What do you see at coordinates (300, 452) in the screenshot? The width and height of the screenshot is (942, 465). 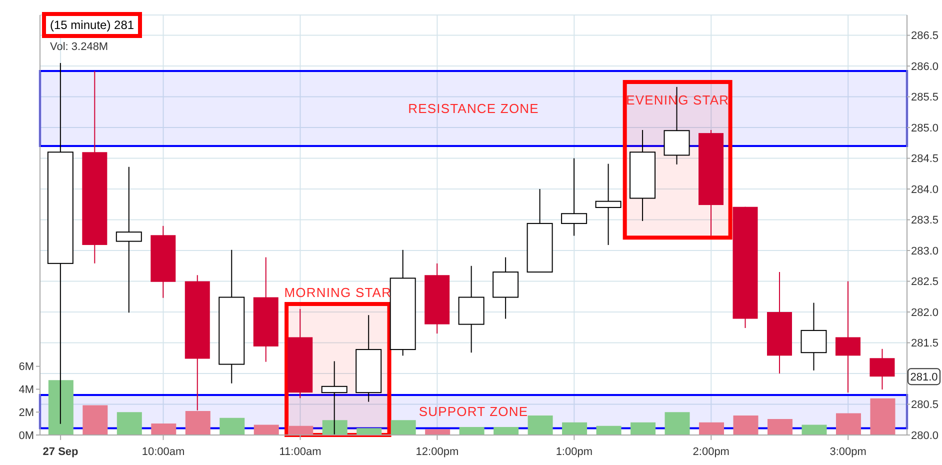 I see `x-tick-label: 11:00am` at bounding box center [300, 452].